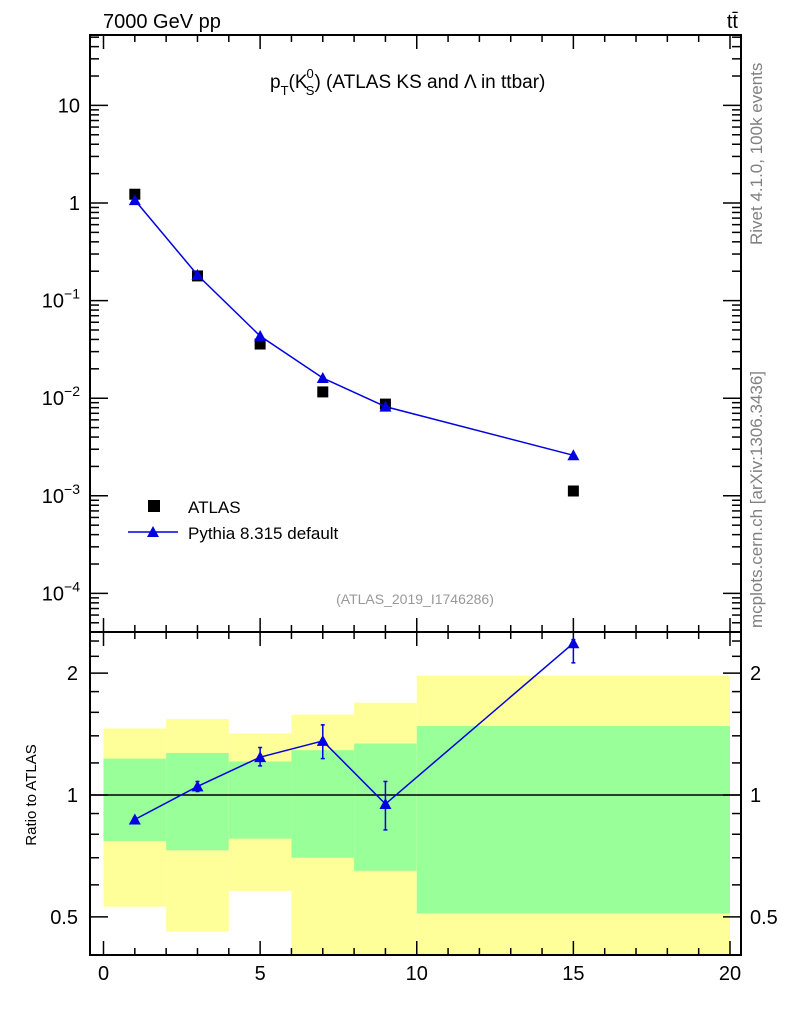 This screenshot has width=786, height=1024. I want to click on x-tick-label: 20, so click(730, 974).